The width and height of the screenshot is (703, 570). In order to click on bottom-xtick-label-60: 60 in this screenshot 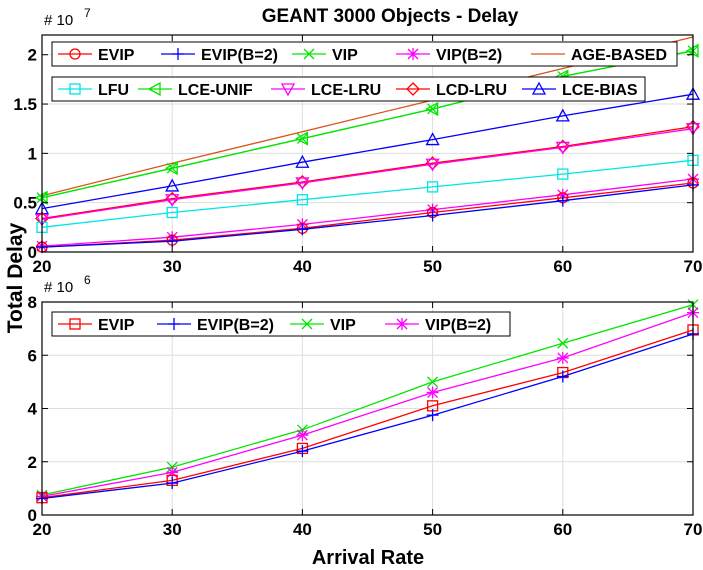, I will do `click(562, 529)`.